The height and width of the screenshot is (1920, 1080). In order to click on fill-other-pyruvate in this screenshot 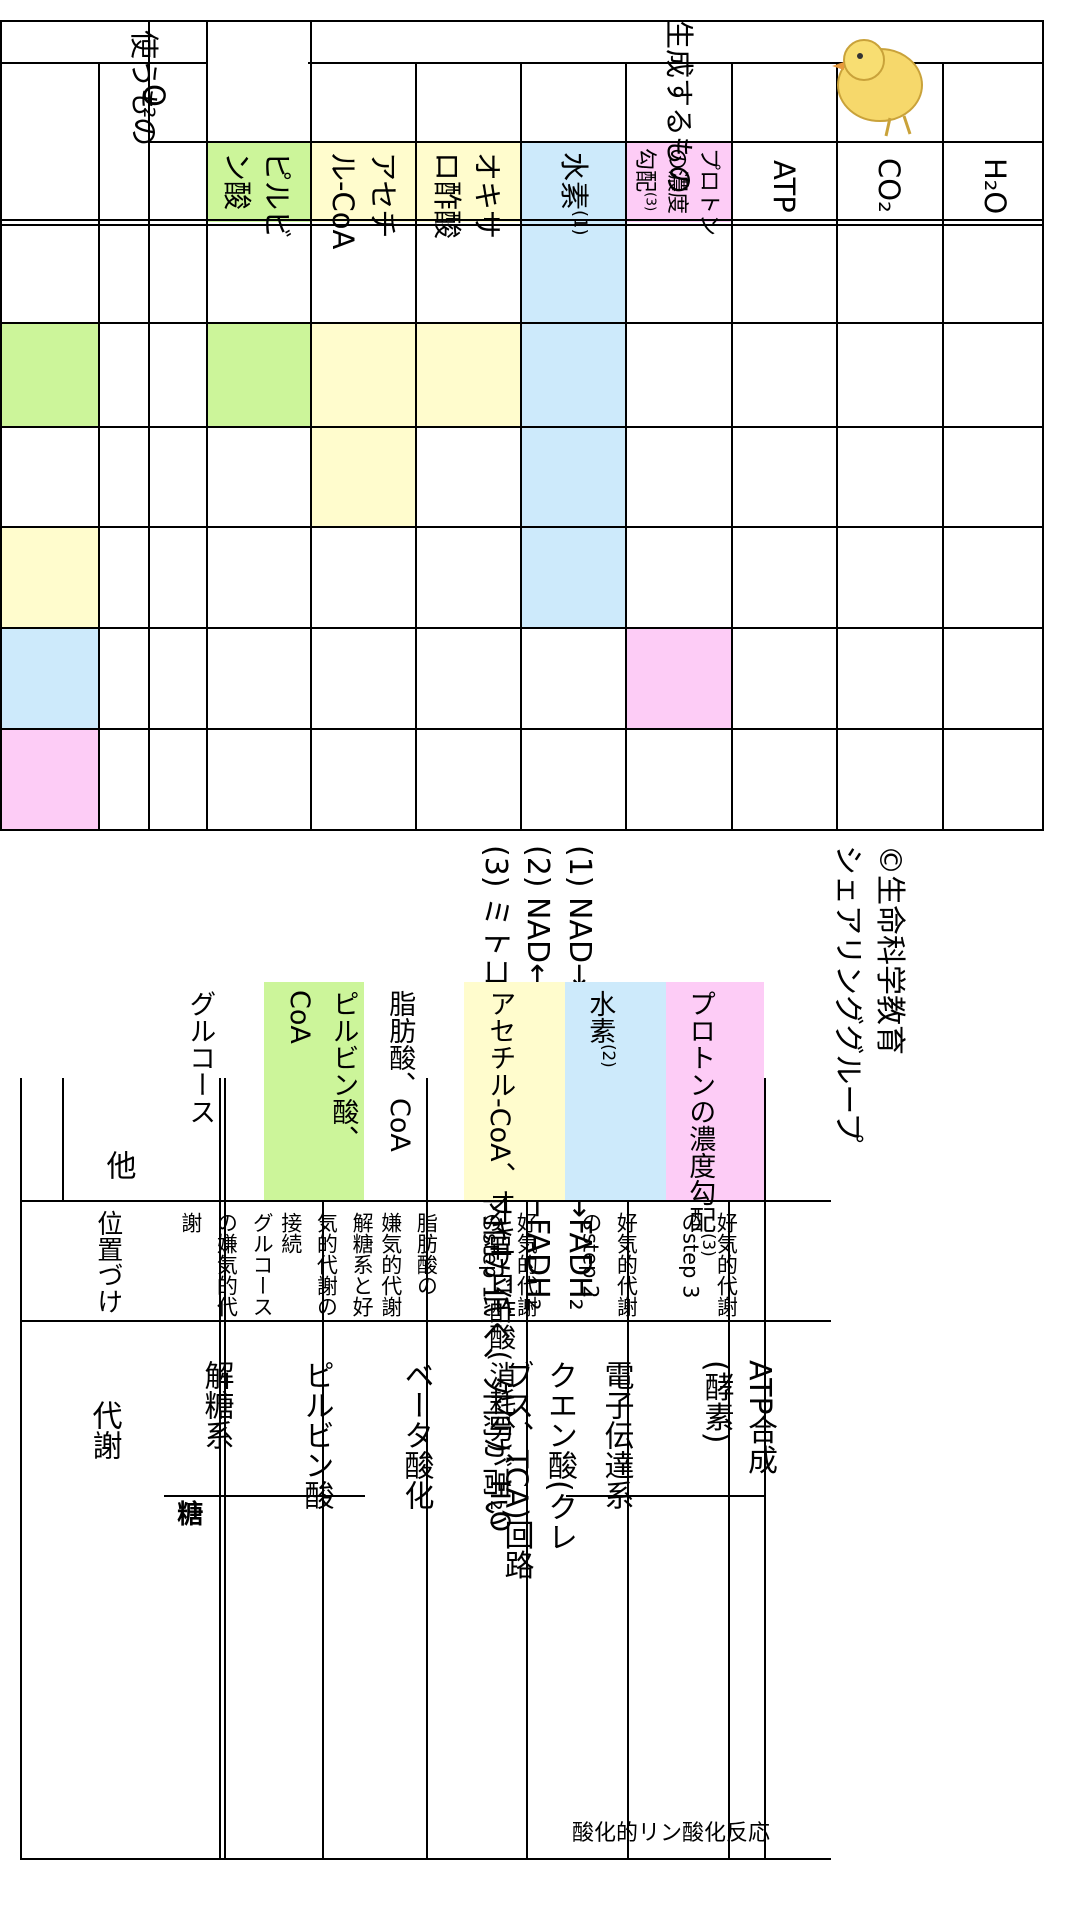, I will do `click(49, 375)`.